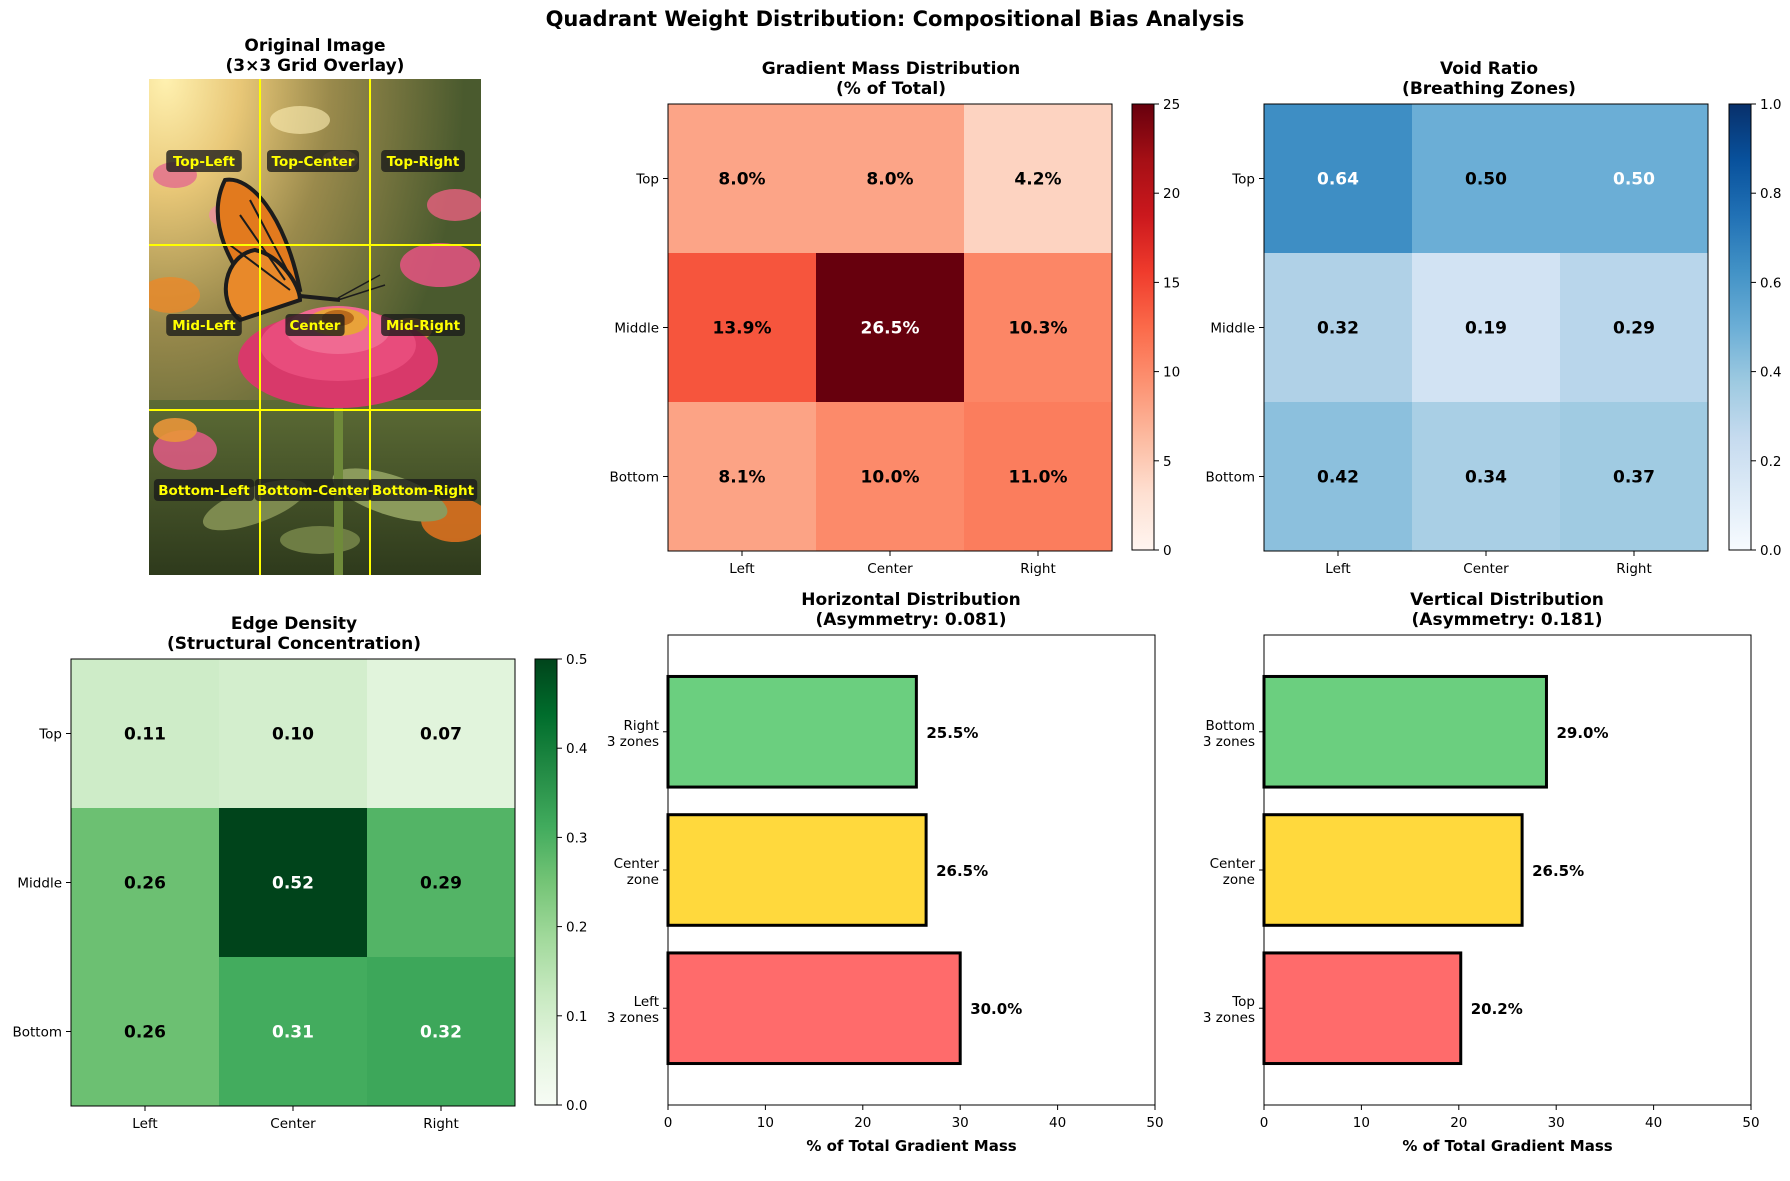 Image resolution: width=1790 pixels, height=1181 pixels. What do you see at coordinates (889, 180) in the screenshot?
I see `heatmap-cell-label: 8.0%` at bounding box center [889, 180].